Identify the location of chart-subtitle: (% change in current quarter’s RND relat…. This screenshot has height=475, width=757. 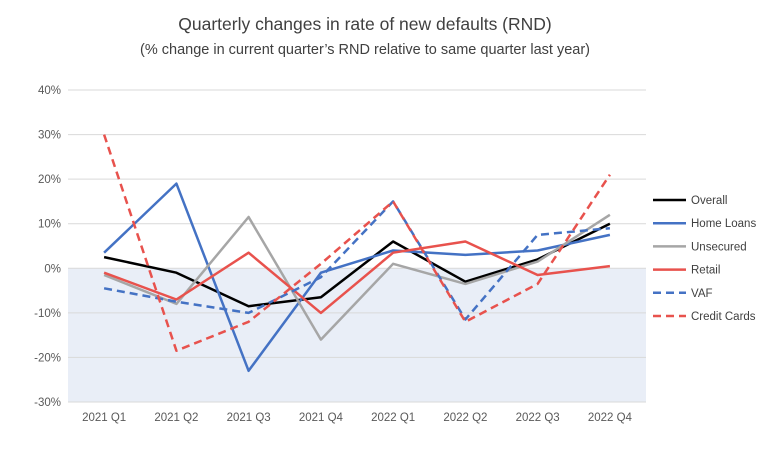
(365, 50).